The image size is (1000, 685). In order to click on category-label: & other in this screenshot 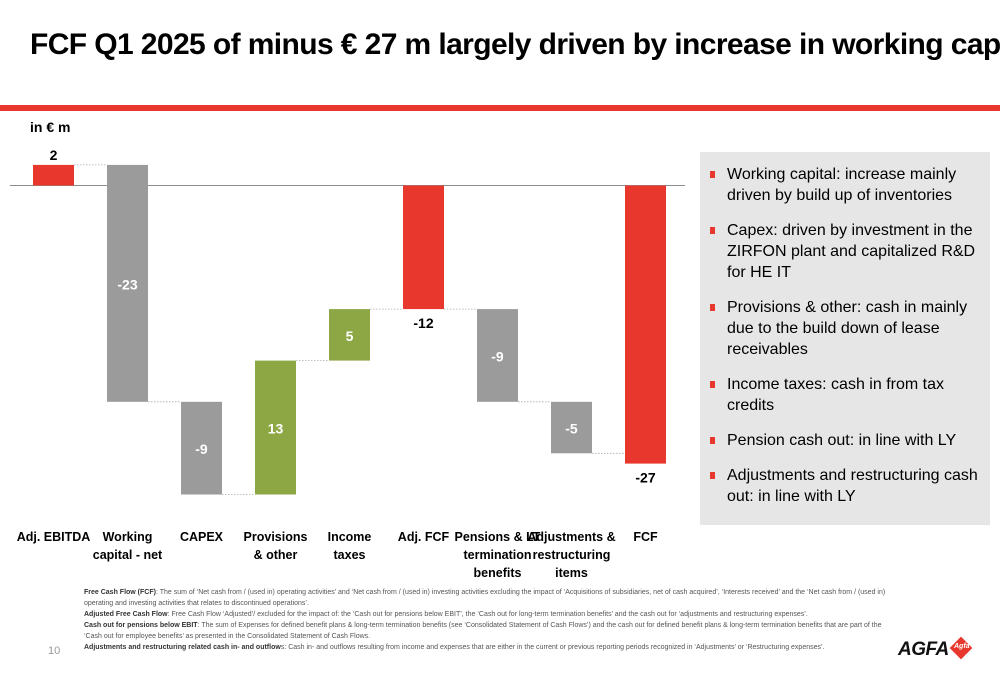, I will do `click(276, 555)`.